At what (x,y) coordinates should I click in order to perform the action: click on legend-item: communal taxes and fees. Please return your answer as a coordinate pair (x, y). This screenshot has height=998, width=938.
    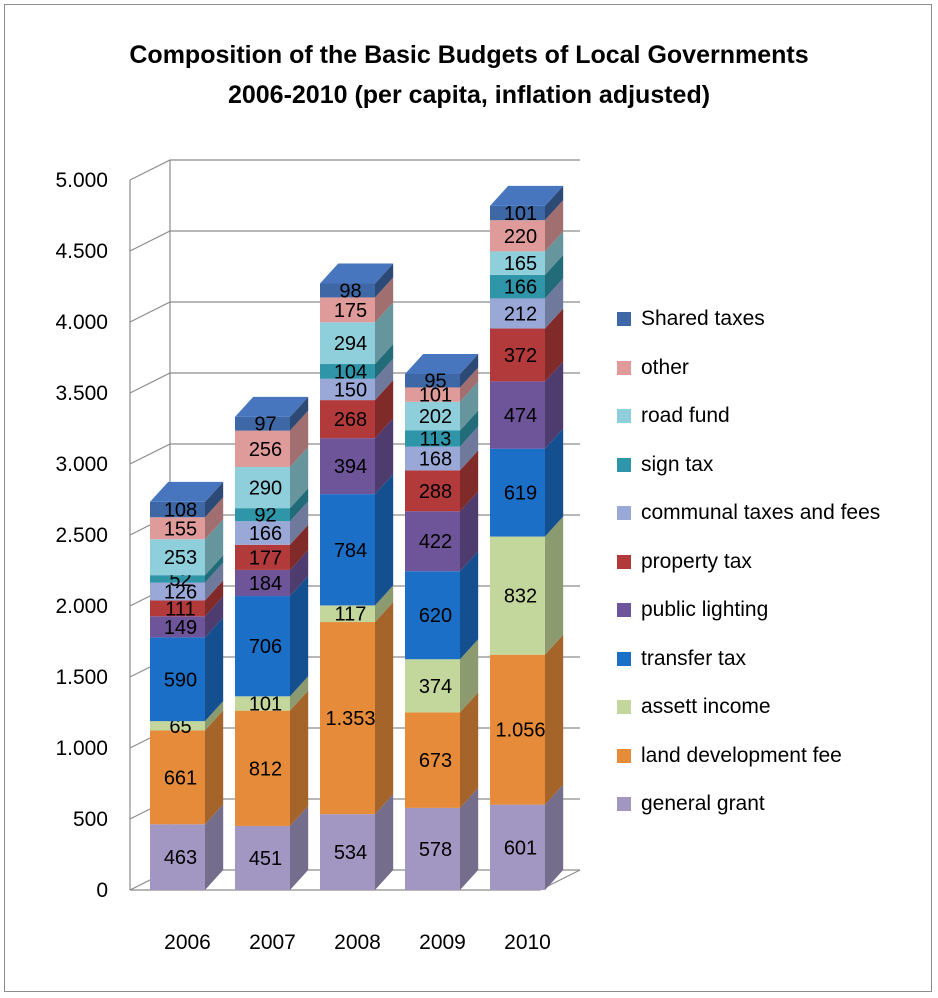
    Looking at the image, I should click on (748, 513).